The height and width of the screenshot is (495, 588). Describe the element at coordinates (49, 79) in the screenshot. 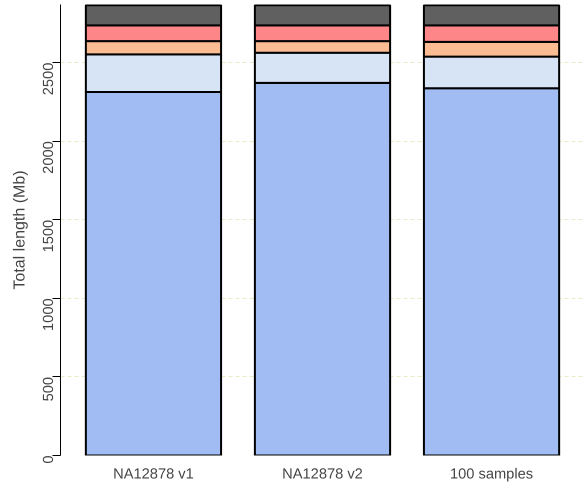

I see `y-tick-label: 2500` at that location.